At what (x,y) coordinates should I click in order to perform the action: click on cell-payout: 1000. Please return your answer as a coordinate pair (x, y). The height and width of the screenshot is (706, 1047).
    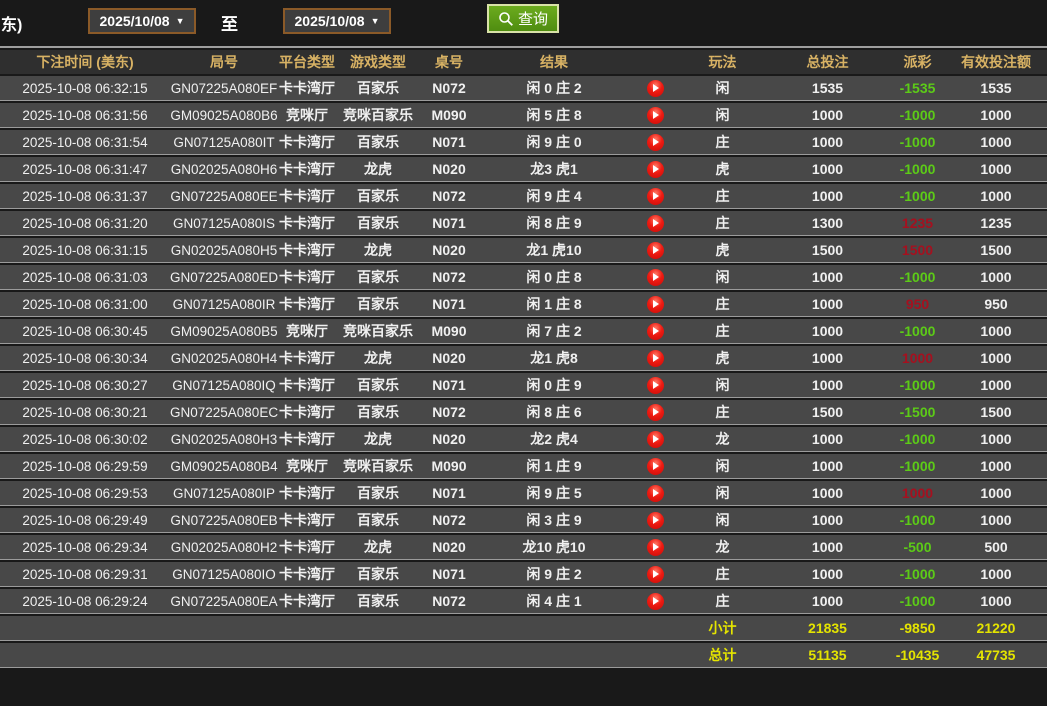
    Looking at the image, I should click on (917, 358).